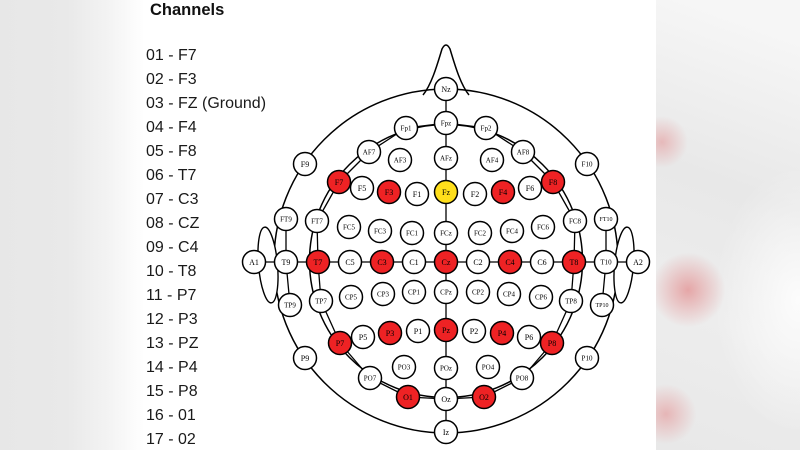  I want to click on electrode-label-AF3: AF3, so click(400, 161).